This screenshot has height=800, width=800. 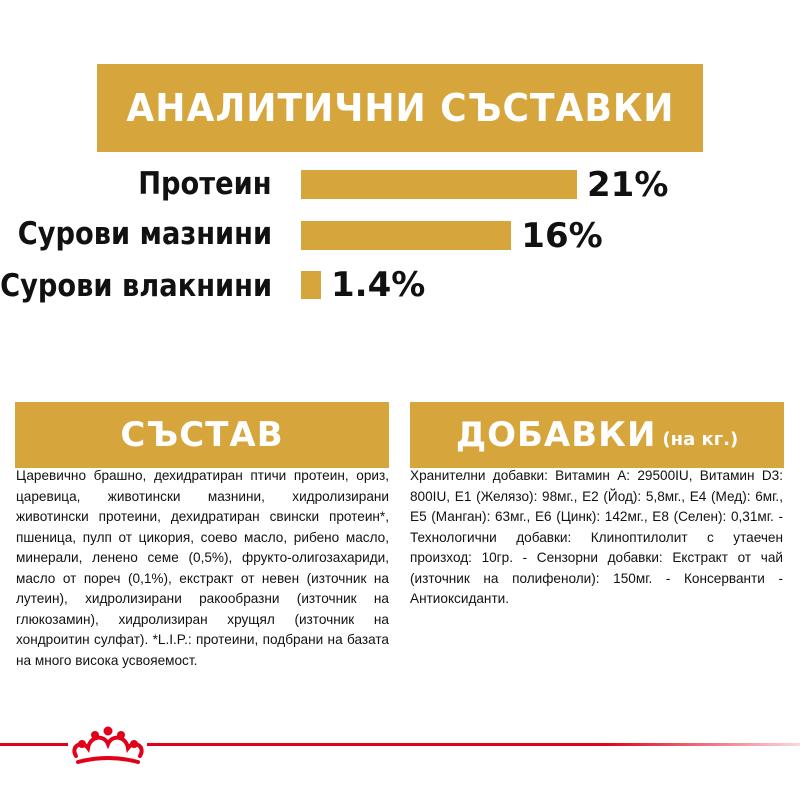 I want to click on nutrient-label-protein: Протеин, so click(x=205, y=184).